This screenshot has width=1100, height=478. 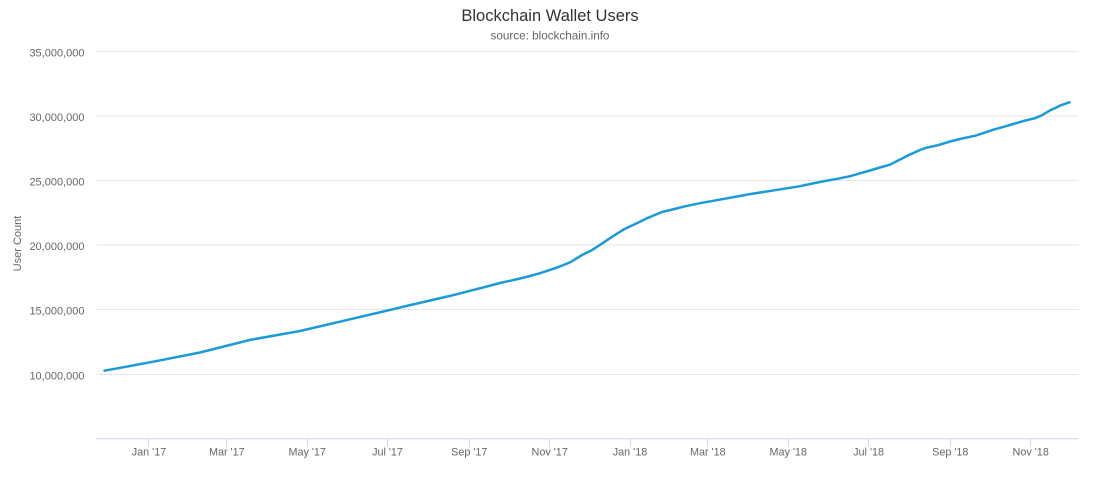 What do you see at coordinates (630, 453) in the screenshot?
I see `svg-text: Jan '18` at bounding box center [630, 453].